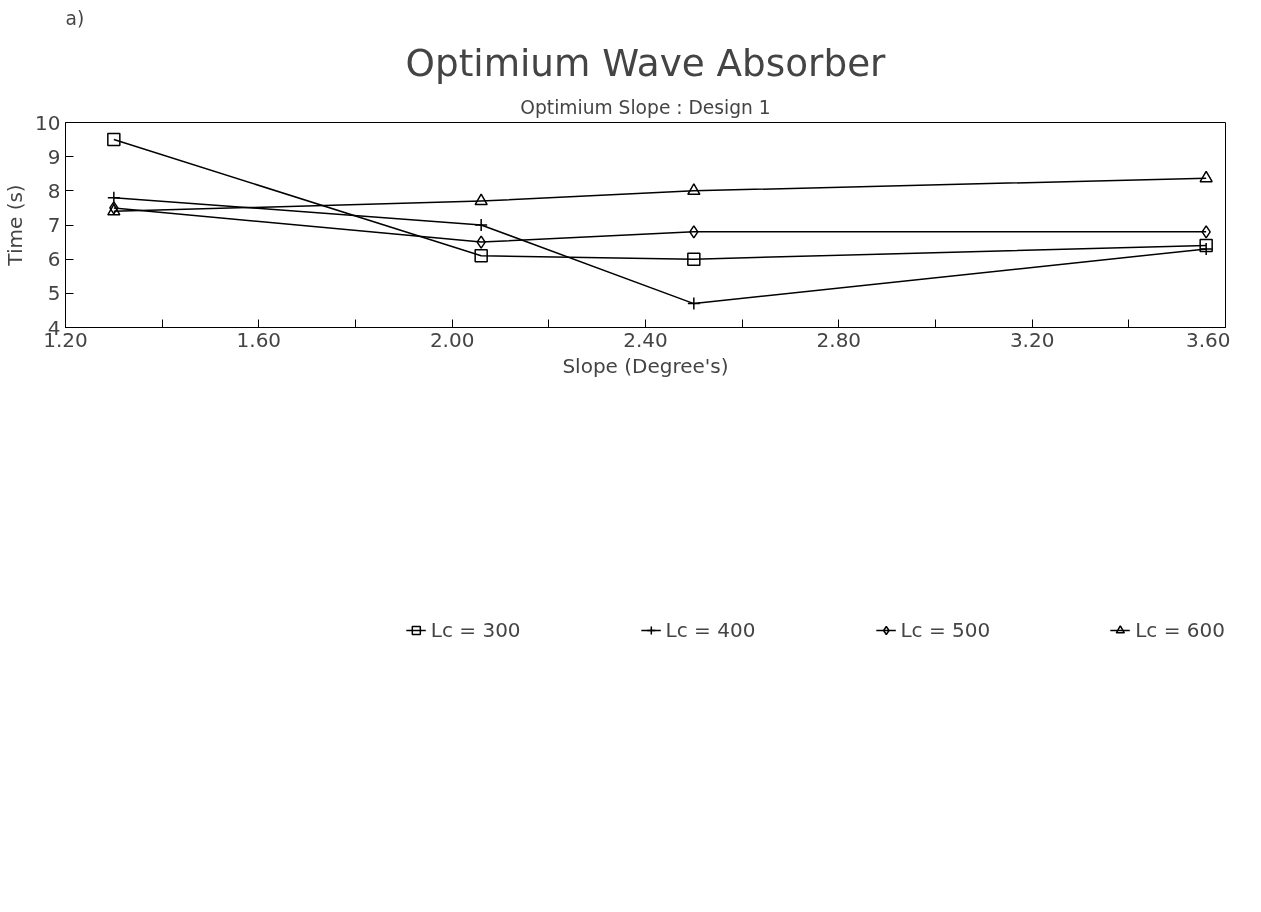 The image size is (1261, 912). What do you see at coordinates (1032, 339) in the screenshot?
I see `x-tick-label: 3.20` at bounding box center [1032, 339].